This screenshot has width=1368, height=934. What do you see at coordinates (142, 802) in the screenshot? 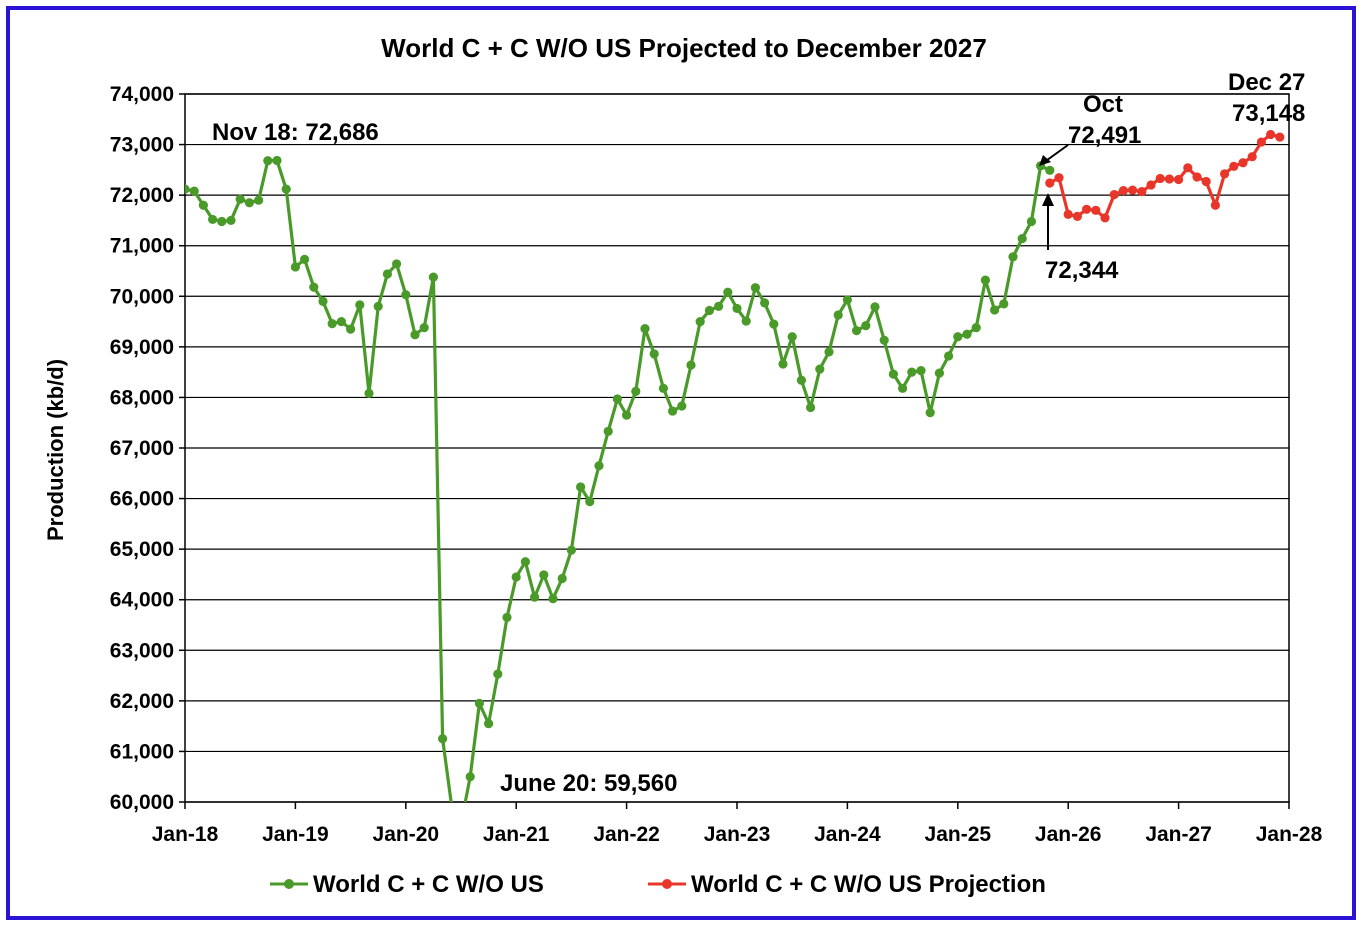
I see `y-tick-label: 60,000` at bounding box center [142, 802].